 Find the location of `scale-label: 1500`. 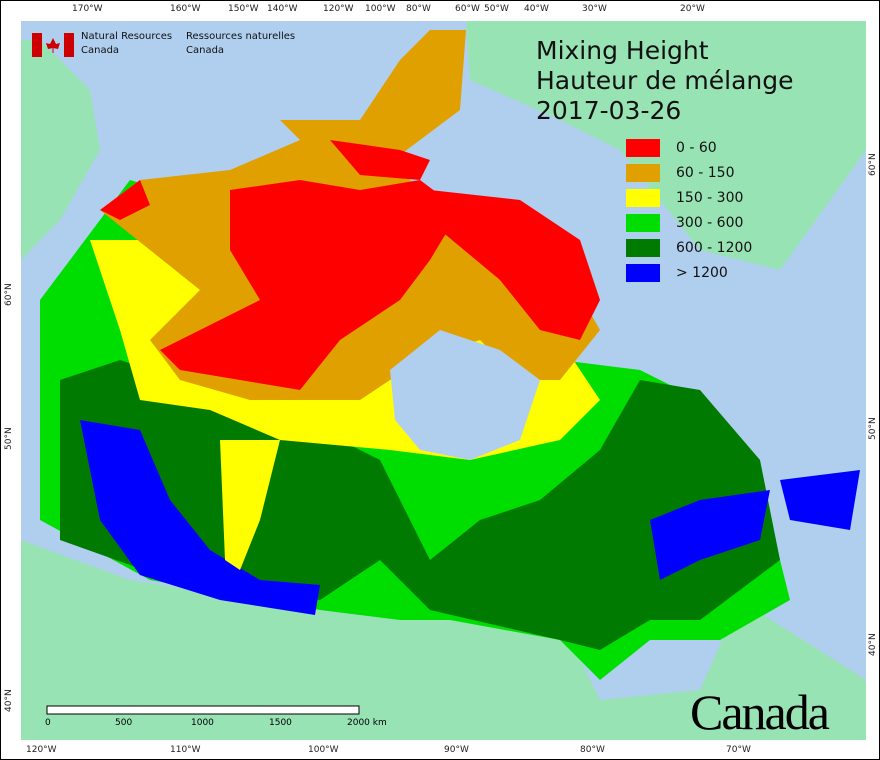

scale-label: 1500 is located at coordinates (280, 723).